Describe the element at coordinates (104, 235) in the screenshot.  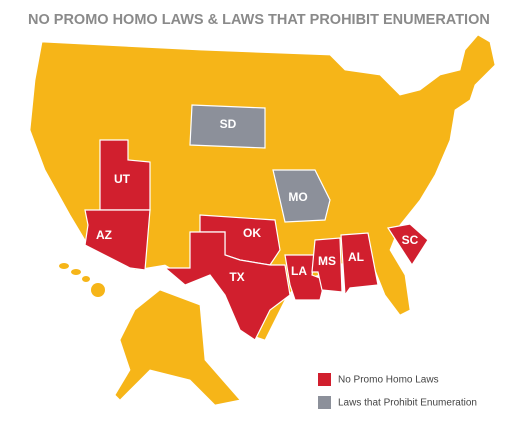
I see `state-label: AZ` at that location.